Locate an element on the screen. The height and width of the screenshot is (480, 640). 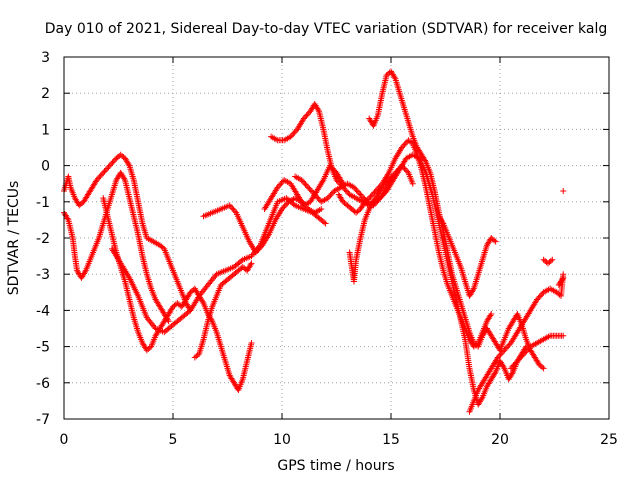
y-tick-label: -7 is located at coordinates (43, 420).